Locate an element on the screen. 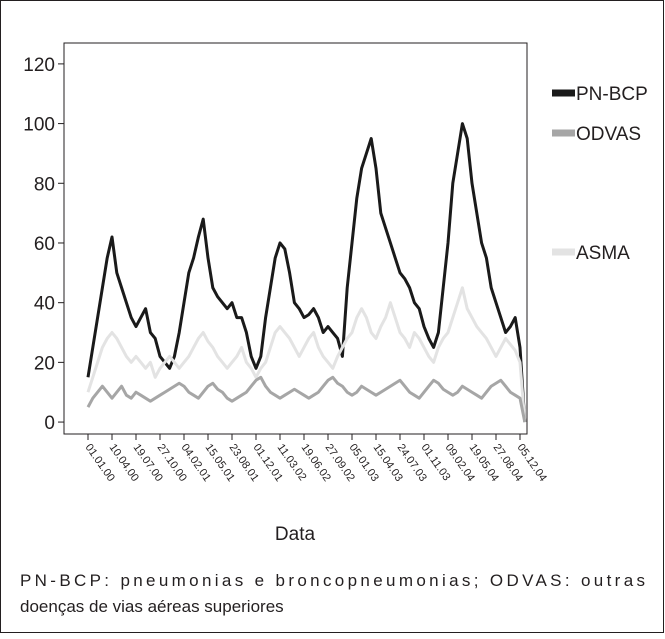 This screenshot has height=639, width=665. y-tick-label: 20 is located at coordinates (44, 363).